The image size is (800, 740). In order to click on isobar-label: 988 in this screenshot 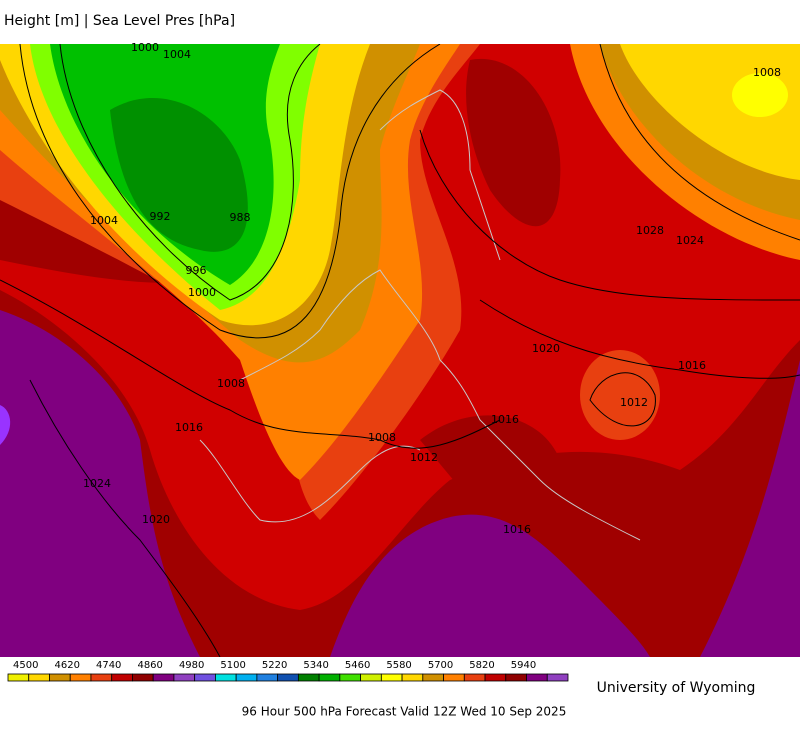, I will do `click(240, 217)`.